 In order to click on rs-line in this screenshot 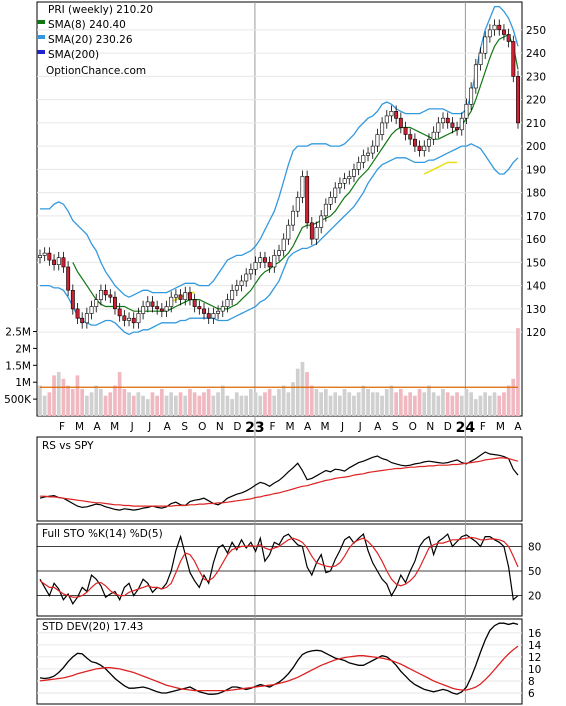, I will do `click(279, 481)`.